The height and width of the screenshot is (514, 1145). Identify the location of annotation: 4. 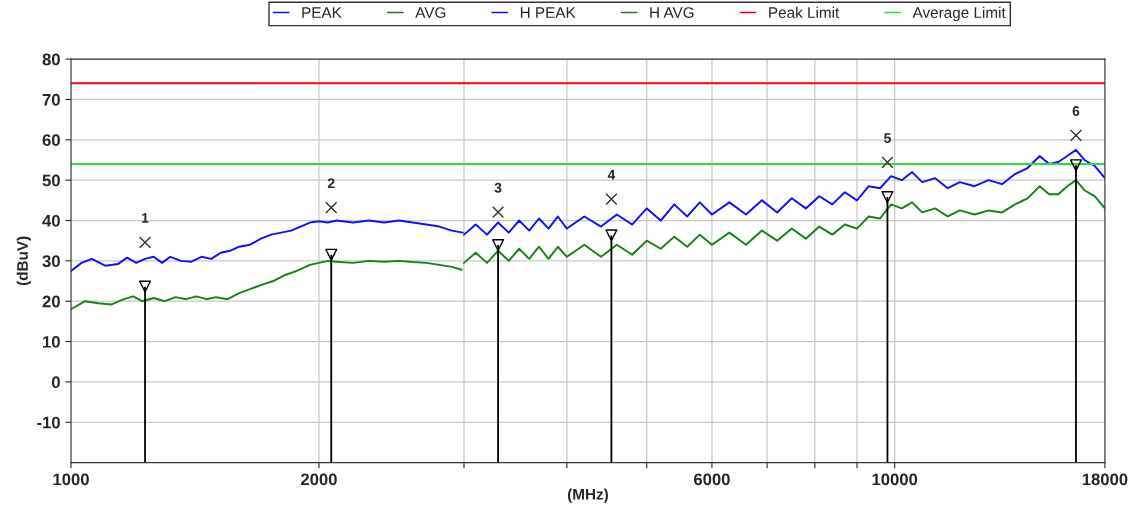
(611, 175).